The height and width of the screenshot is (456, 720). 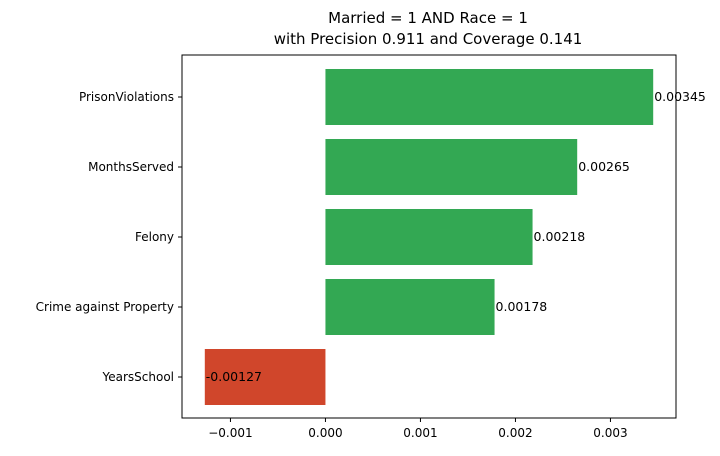 I want to click on x-tick-label: 0.003, so click(x=610, y=433).